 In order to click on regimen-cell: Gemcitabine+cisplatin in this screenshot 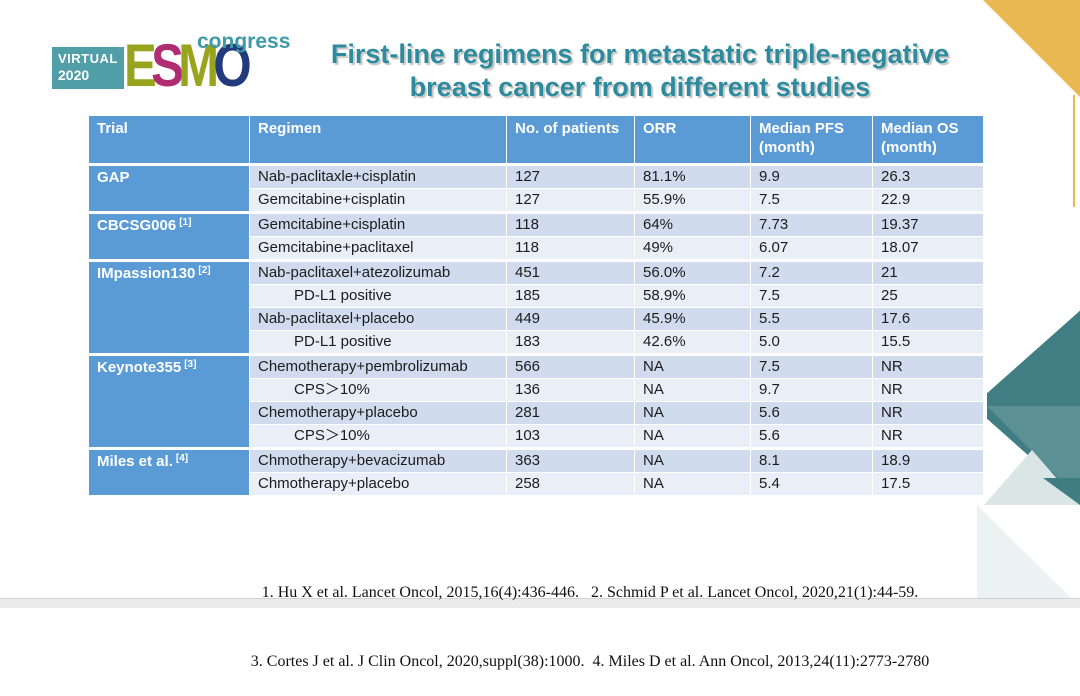, I will do `click(378, 224)`.